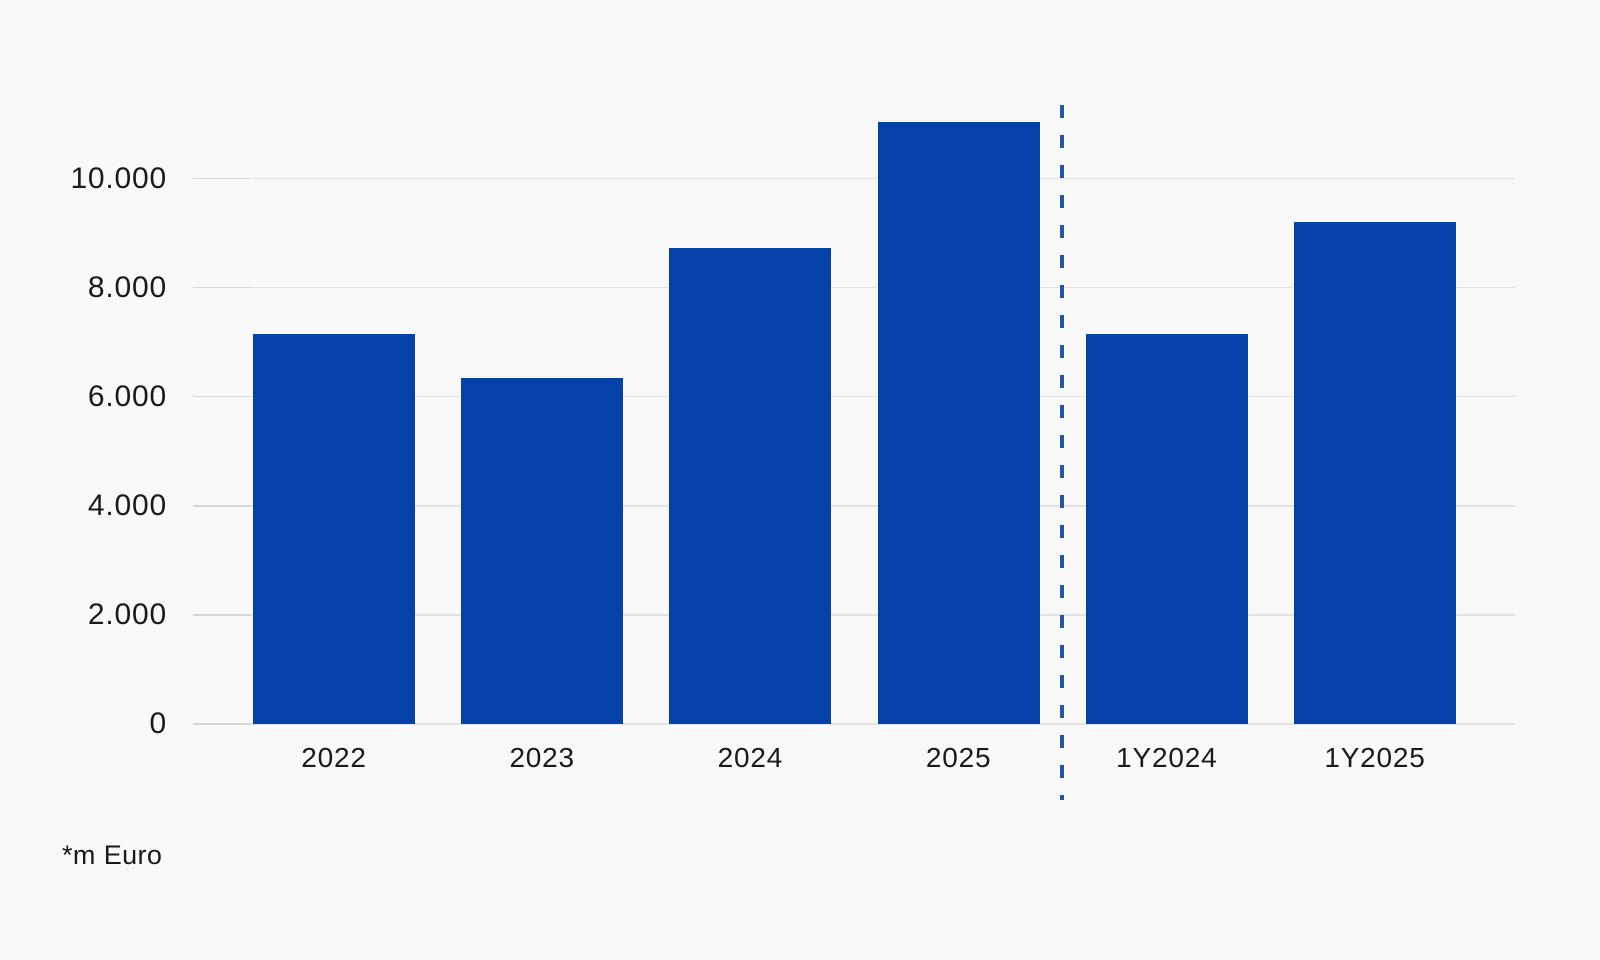 This screenshot has height=960, width=1600. Describe the element at coordinates (1167, 757) in the screenshot. I see `x-axis-label: 1Y2024` at that location.